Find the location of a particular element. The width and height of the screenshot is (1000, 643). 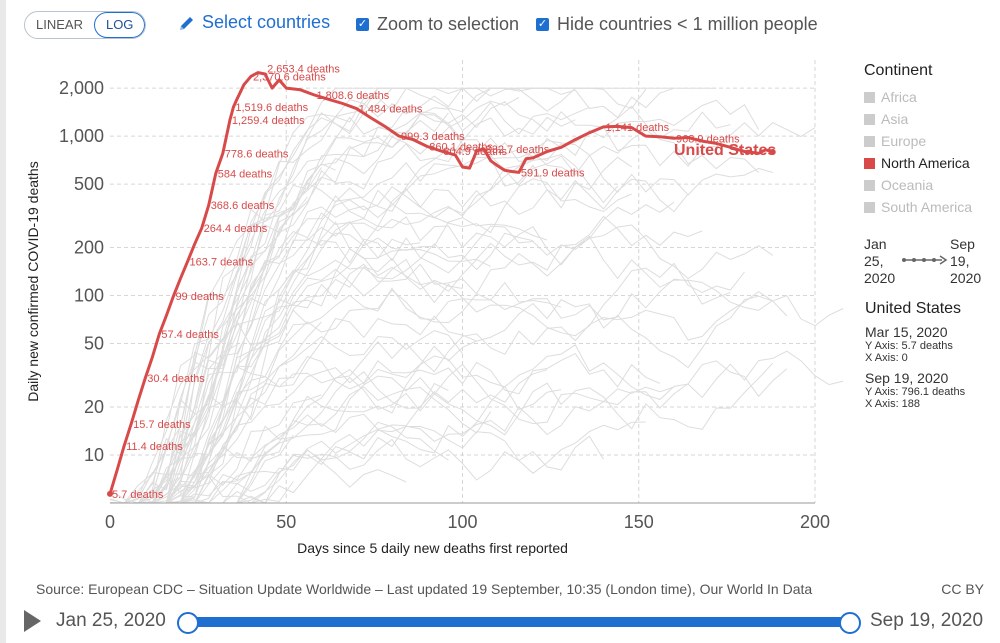

y-axis-title: Daily new confirmed COVID-19 deaths is located at coordinates (33, 281).